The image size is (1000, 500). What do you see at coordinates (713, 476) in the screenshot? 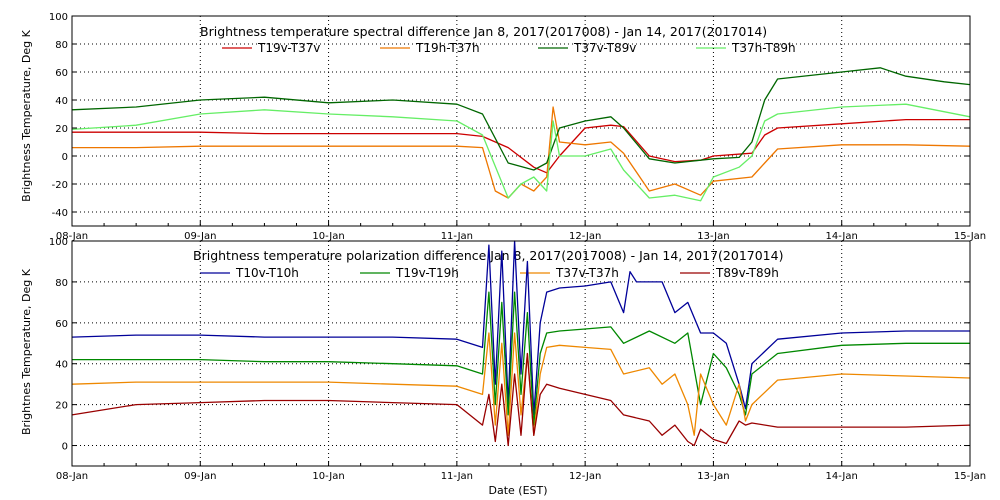
I see `polarization-x-tick-label: 13-Jan` at bounding box center [713, 476].